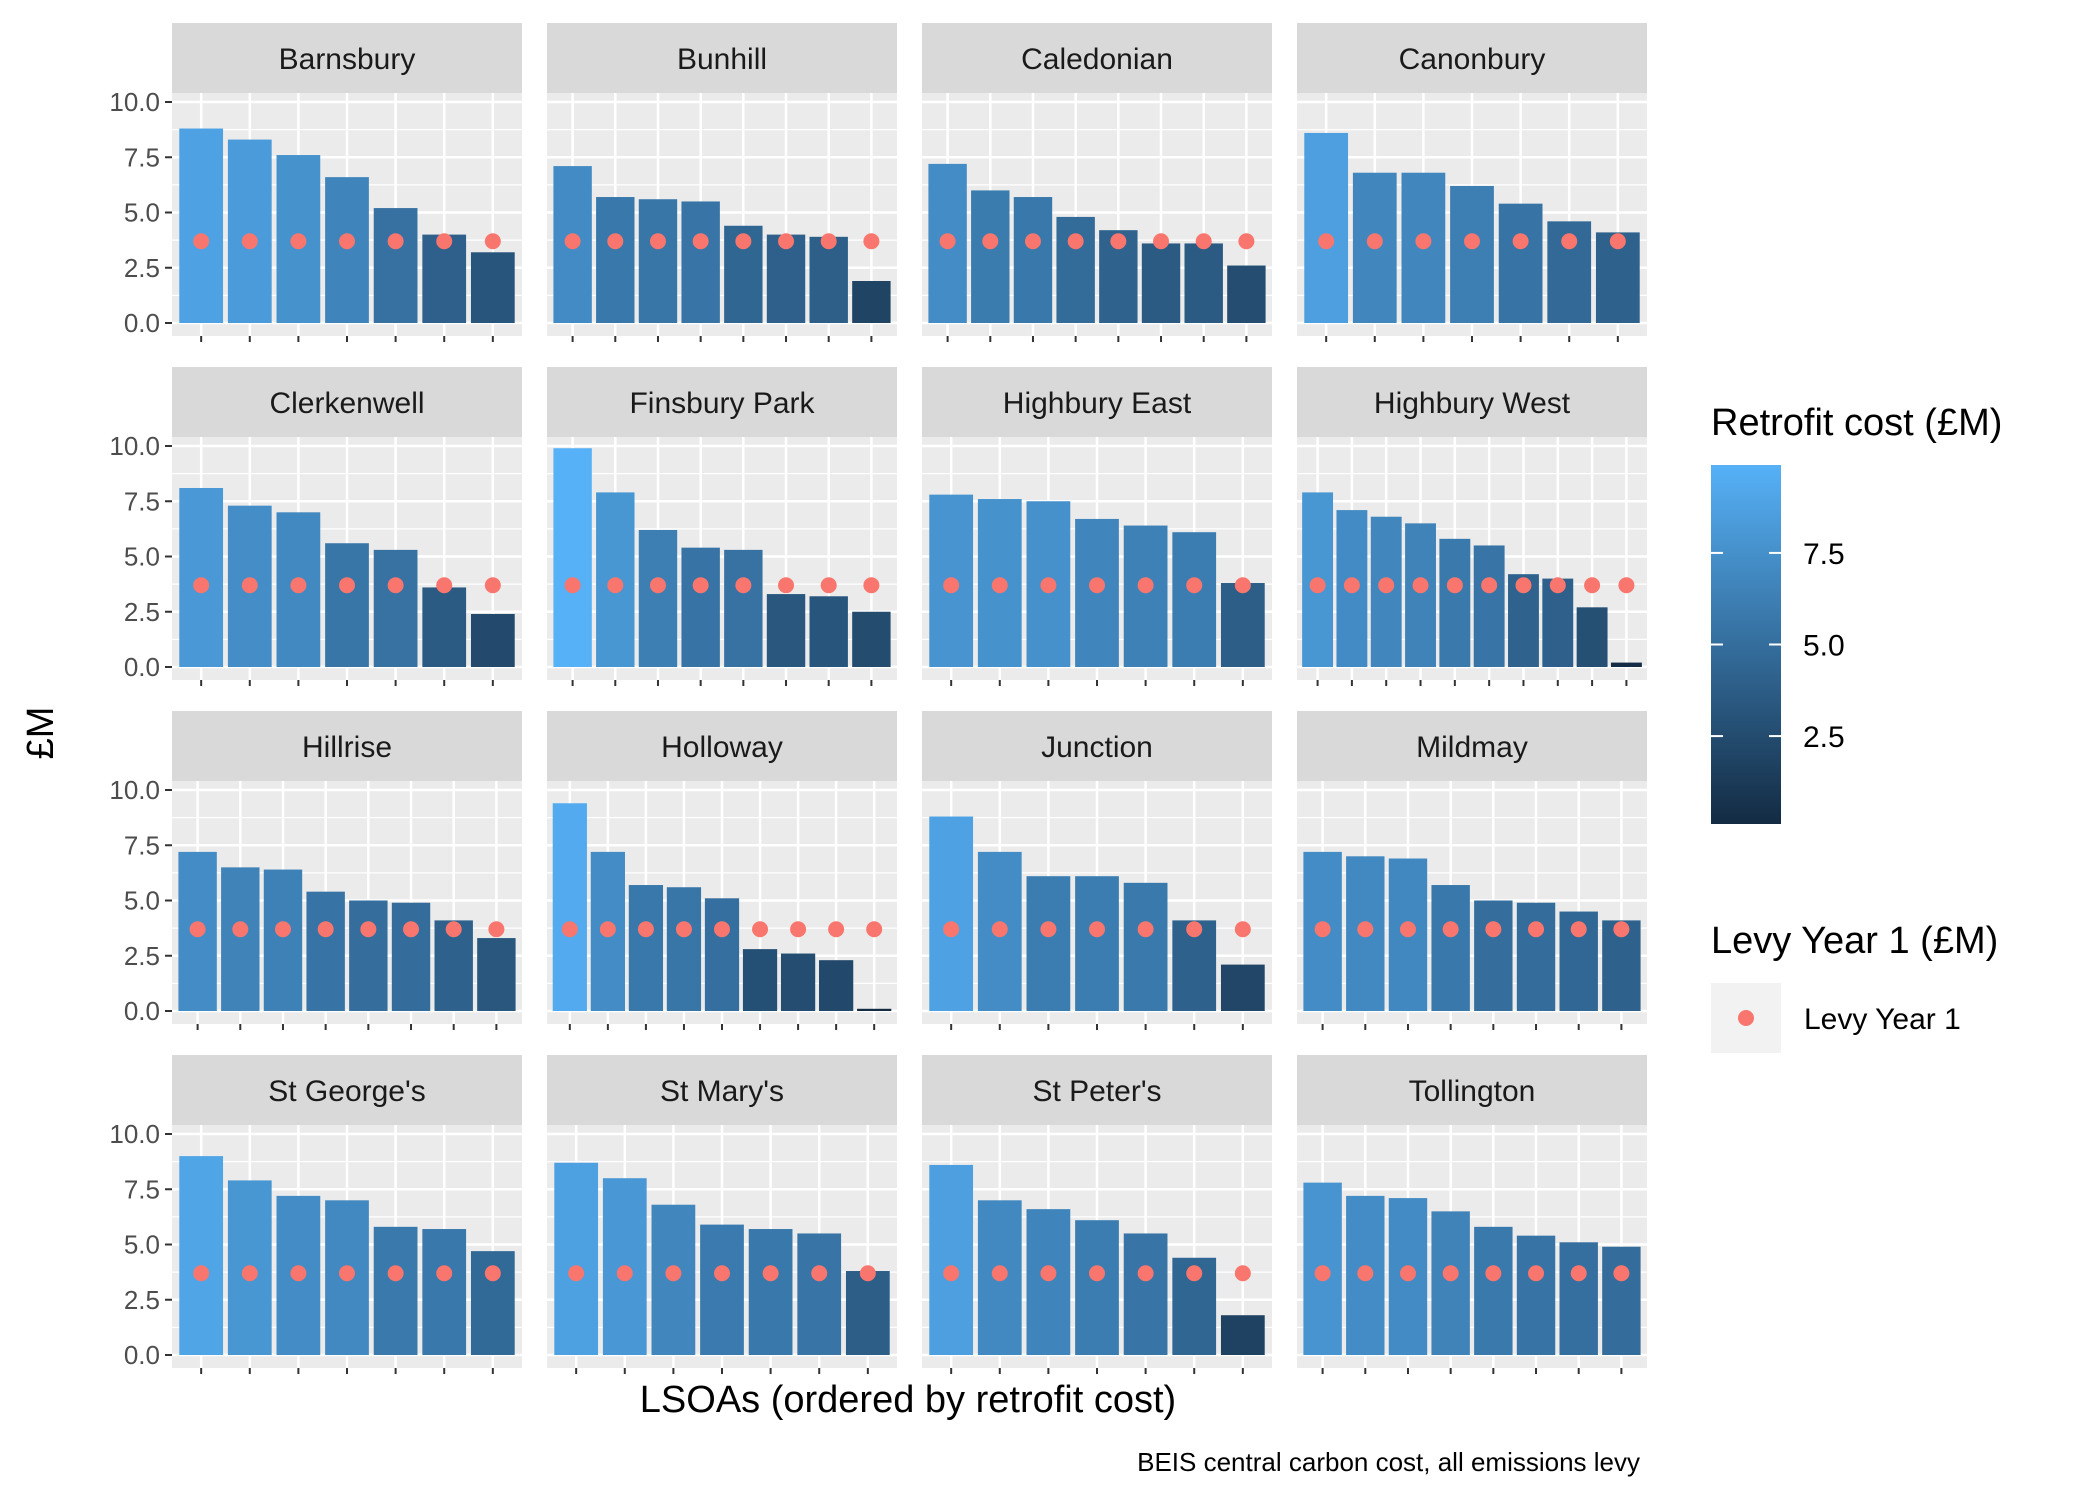  What do you see at coordinates (722, 182) in the screenshot?
I see `facet-bunhill: Bunhill` at bounding box center [722, 182].